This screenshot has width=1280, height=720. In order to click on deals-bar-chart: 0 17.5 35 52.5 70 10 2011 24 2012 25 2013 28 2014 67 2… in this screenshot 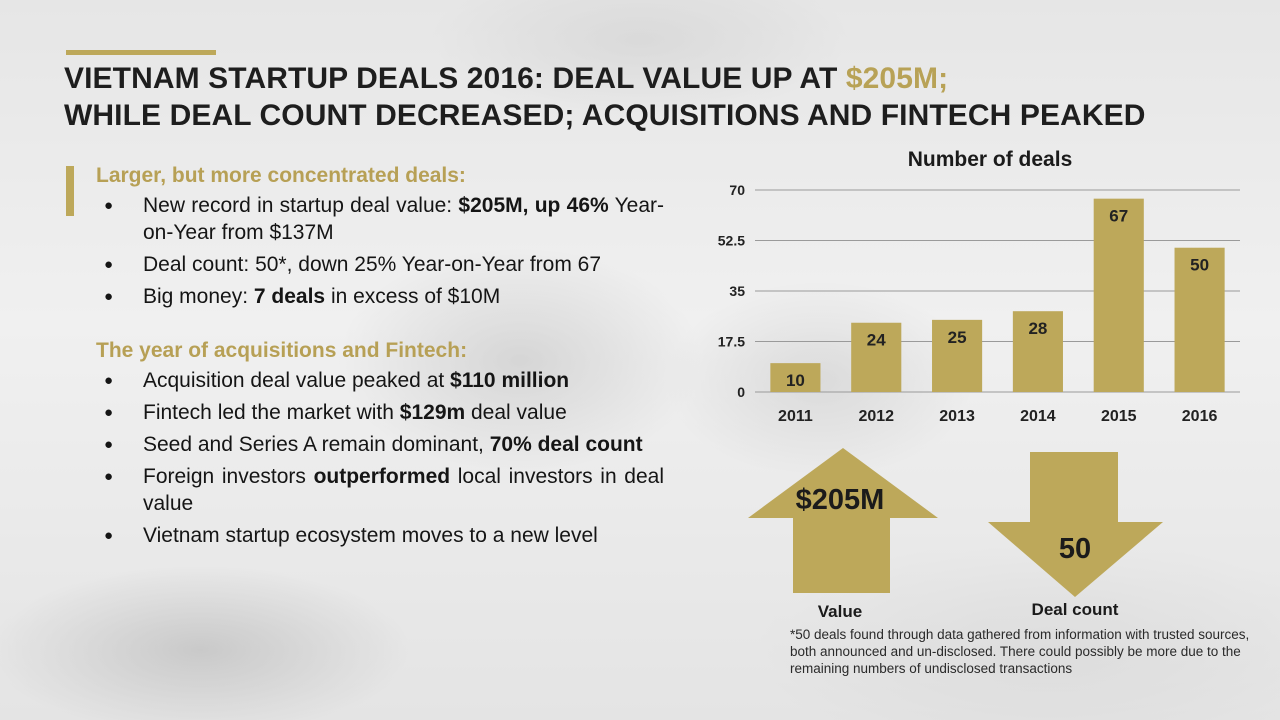, I will do `click(979, 303)`.